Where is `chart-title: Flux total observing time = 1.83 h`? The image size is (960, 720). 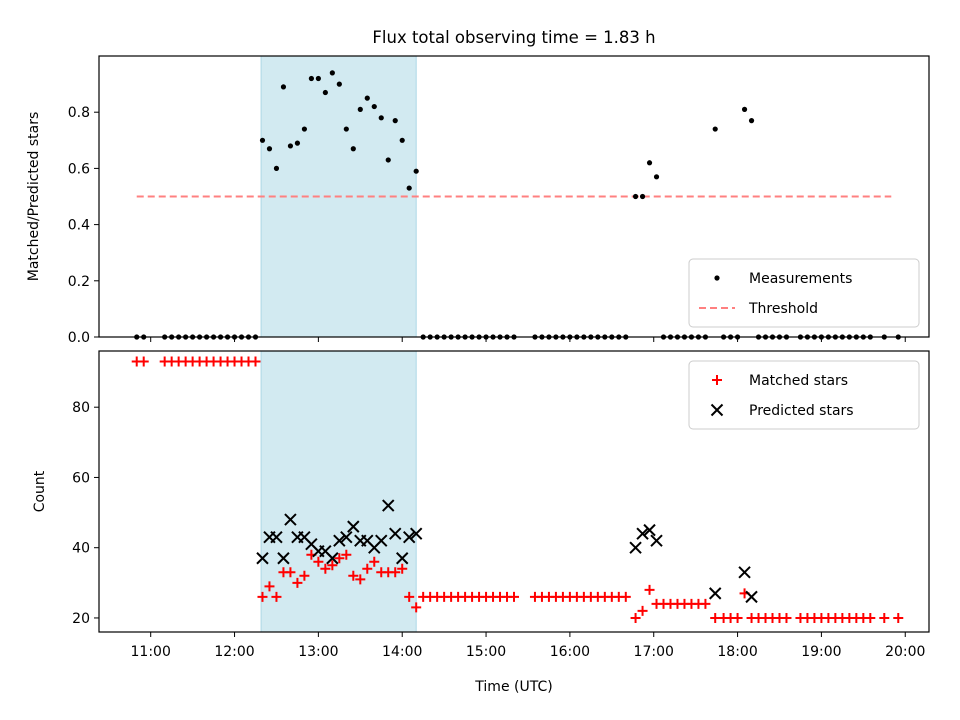 chart-title: Flux total observing time = 1.83 h is located at coordinates (513, 37).